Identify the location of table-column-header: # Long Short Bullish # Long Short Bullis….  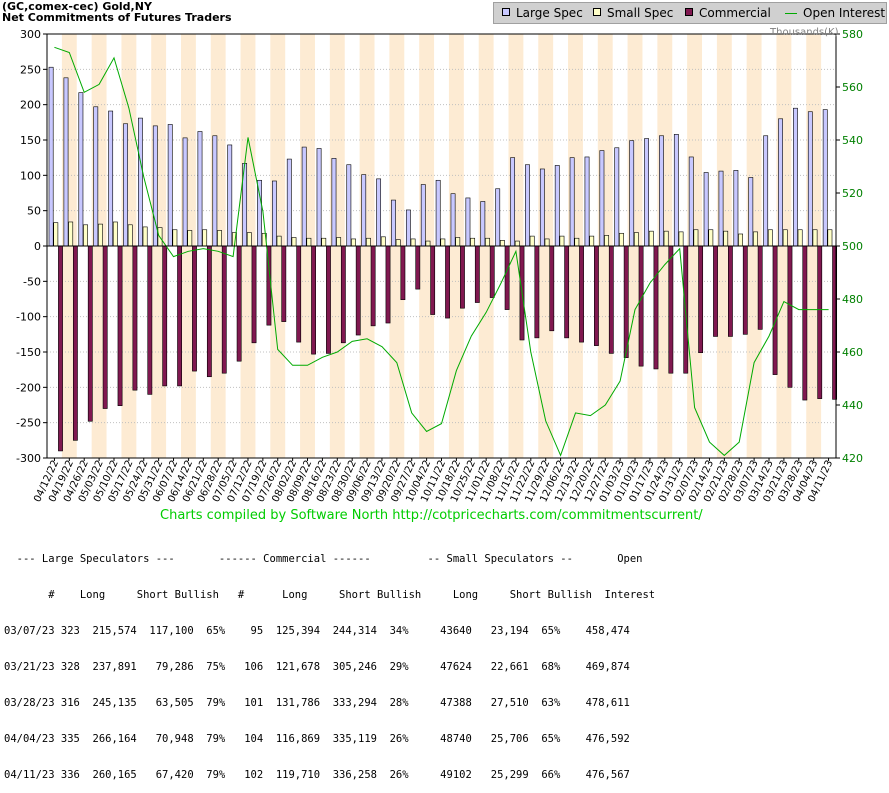
(330, 595).